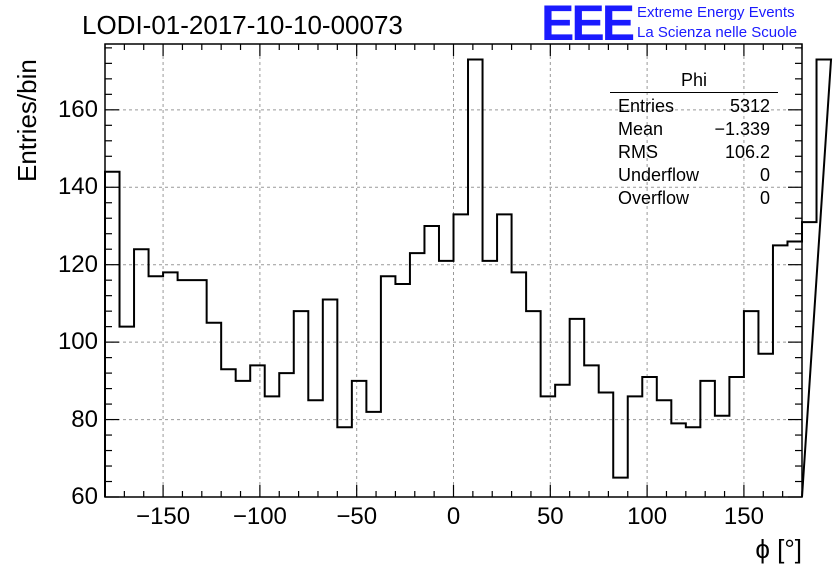  I want to click on stats-row-mean: Mean −1.339, so click(694, 129).